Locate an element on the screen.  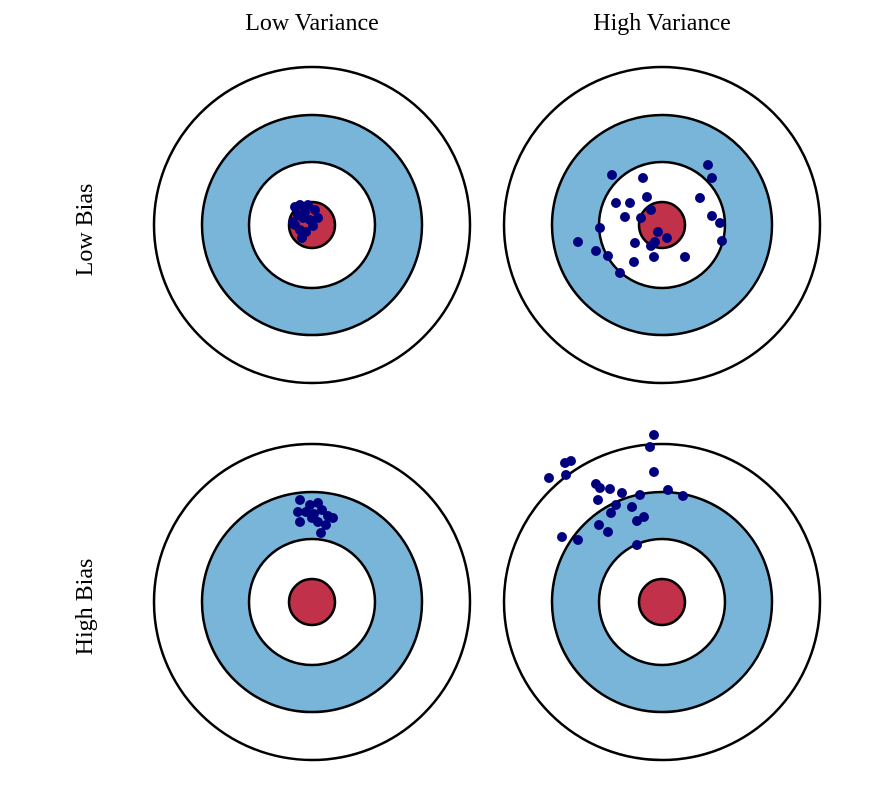
column-title: Low Variance is located at coordinates (312, 23).